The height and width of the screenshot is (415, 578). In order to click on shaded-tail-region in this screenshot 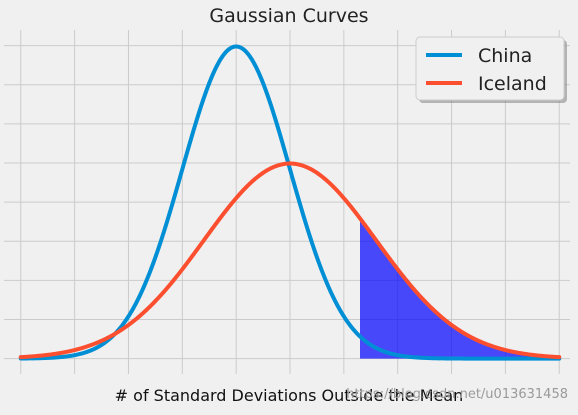, I will do `click(460, 288)`.